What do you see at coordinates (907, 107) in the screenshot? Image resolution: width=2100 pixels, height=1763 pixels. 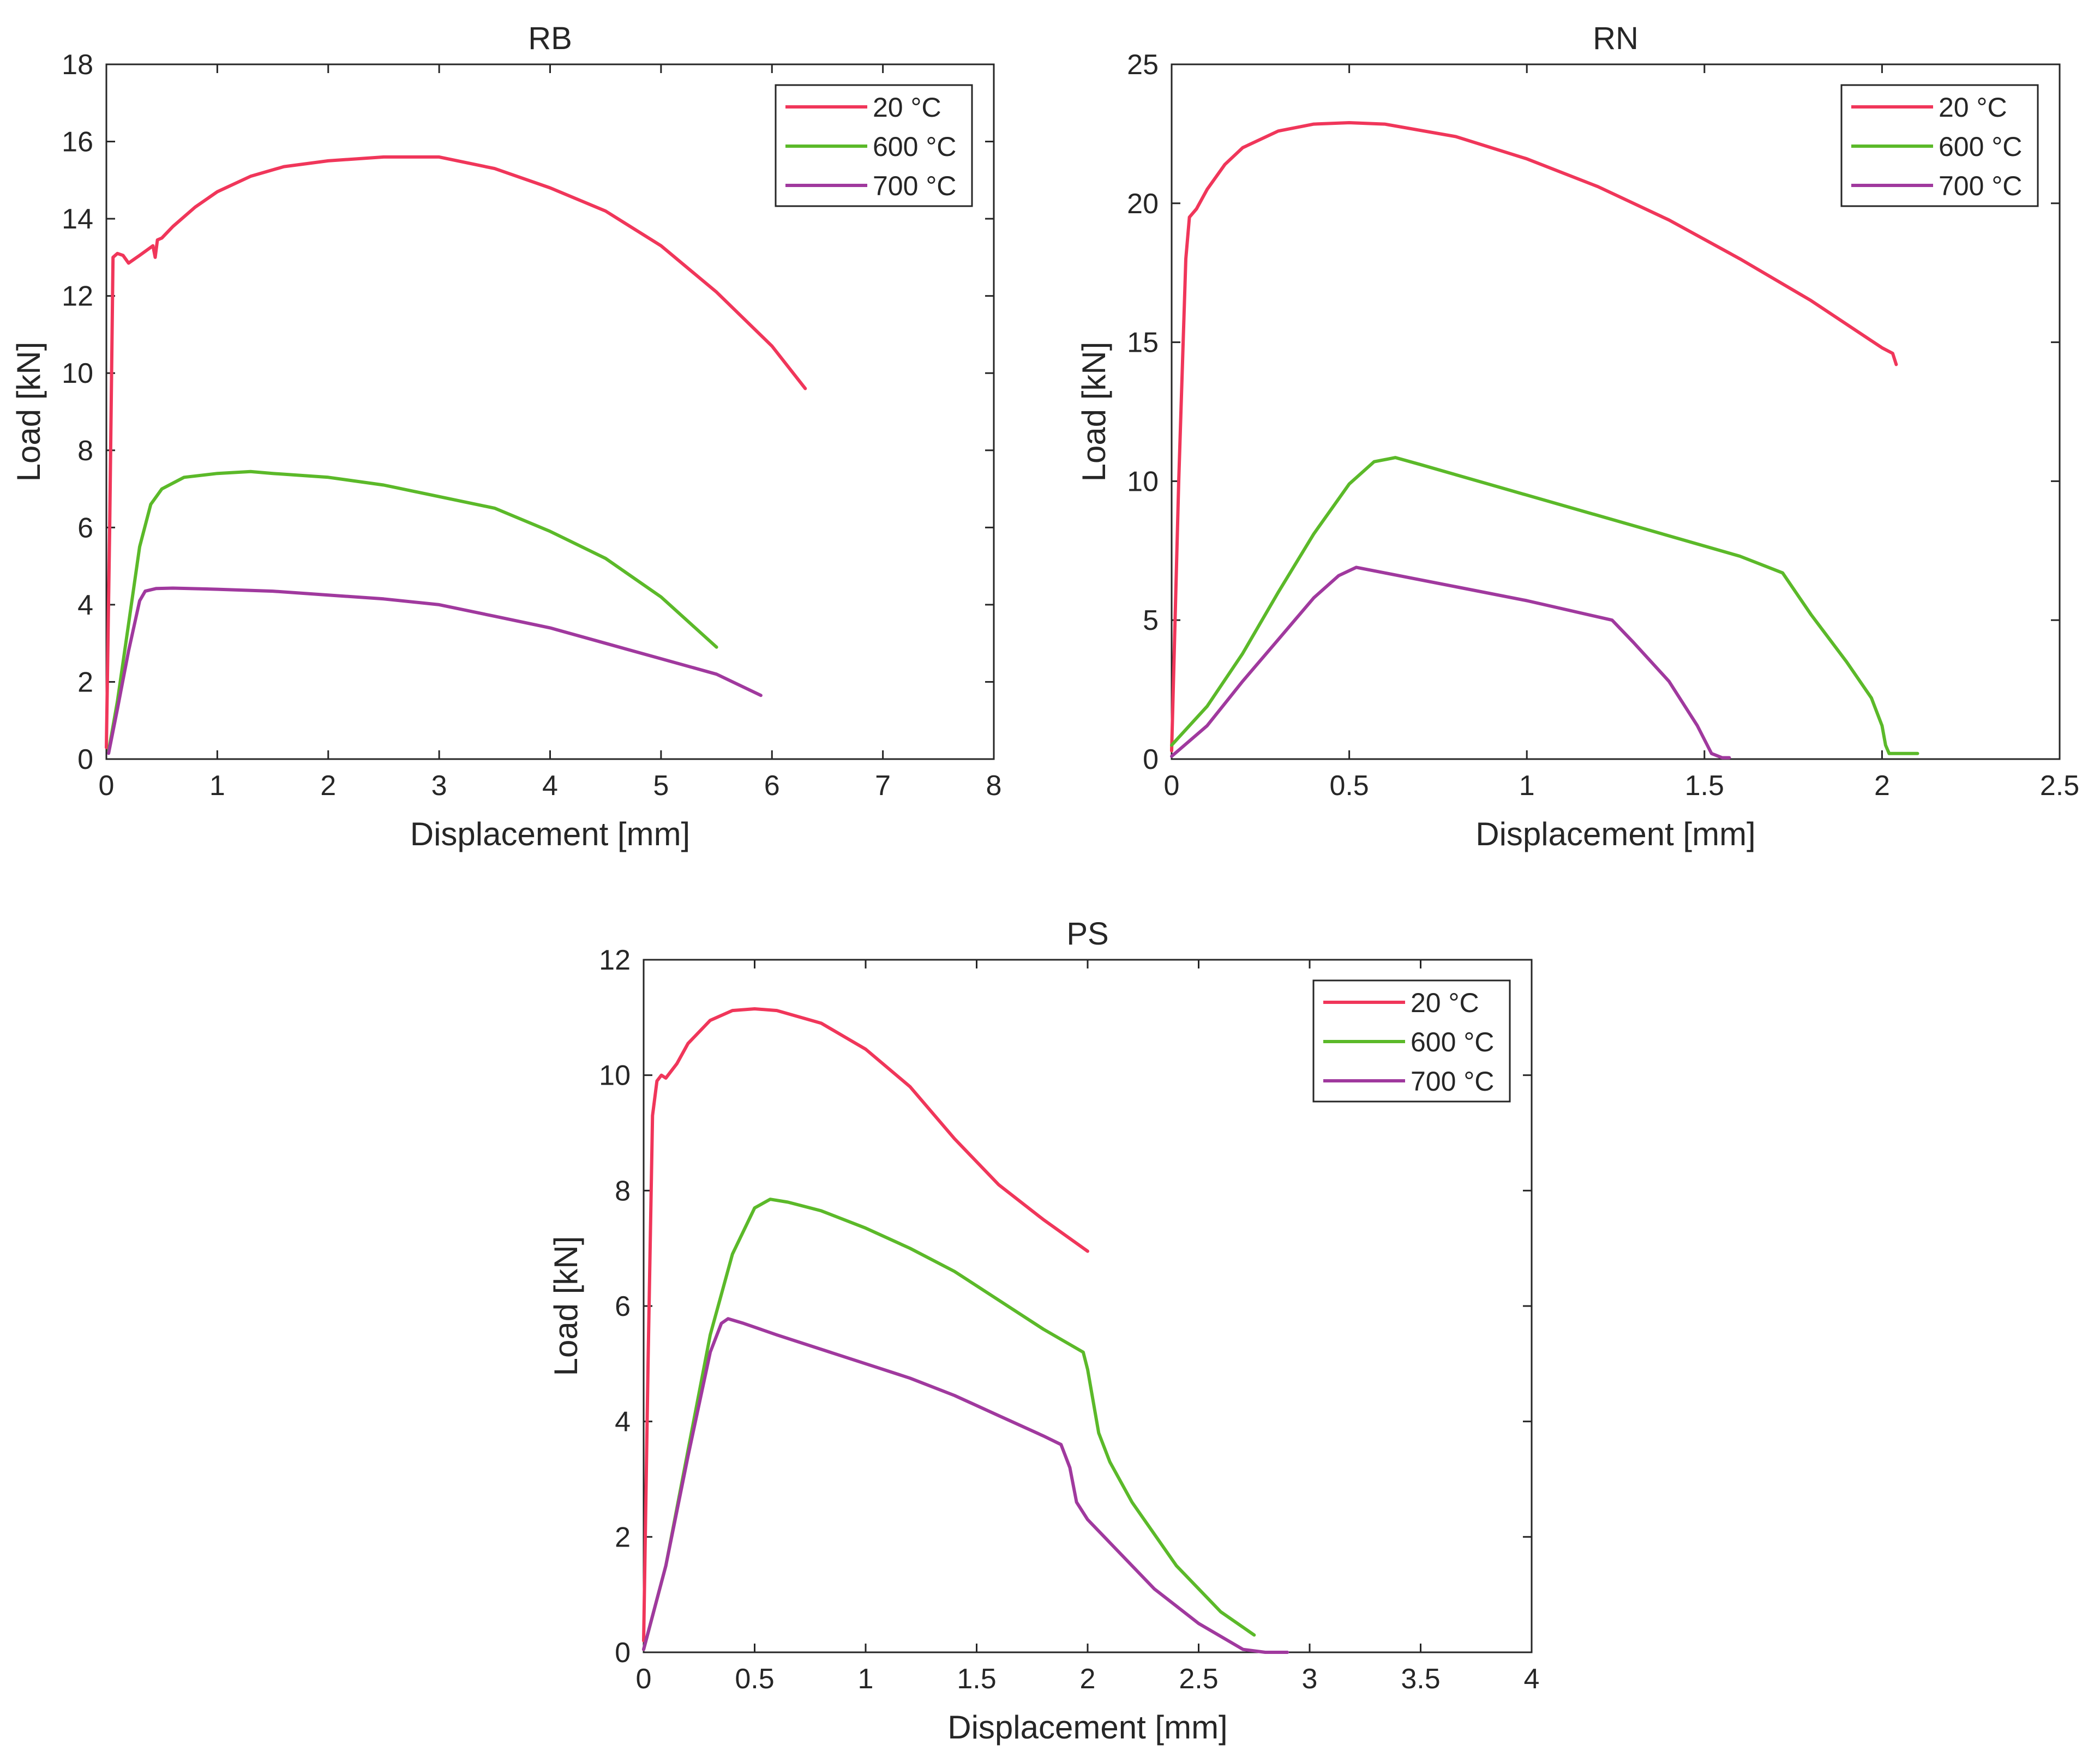 I see `rb-legend-label: 20 °C` at bounding box center [907, 107].